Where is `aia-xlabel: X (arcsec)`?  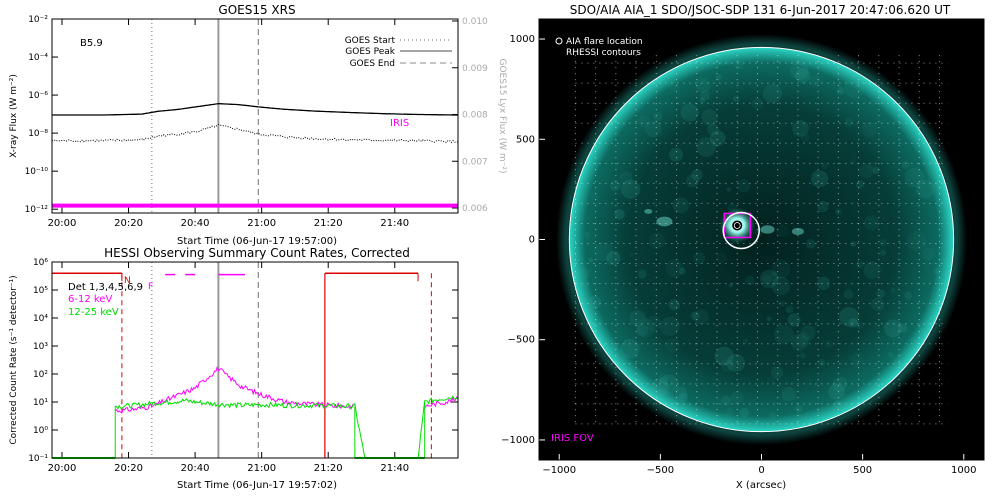
aia-xlabel: X (arcsec) is located at coordinates (761, 485).